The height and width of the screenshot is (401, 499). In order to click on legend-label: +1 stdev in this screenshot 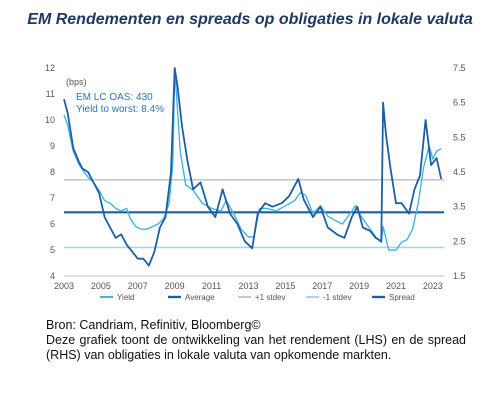, I will do `click(270, 297)`.